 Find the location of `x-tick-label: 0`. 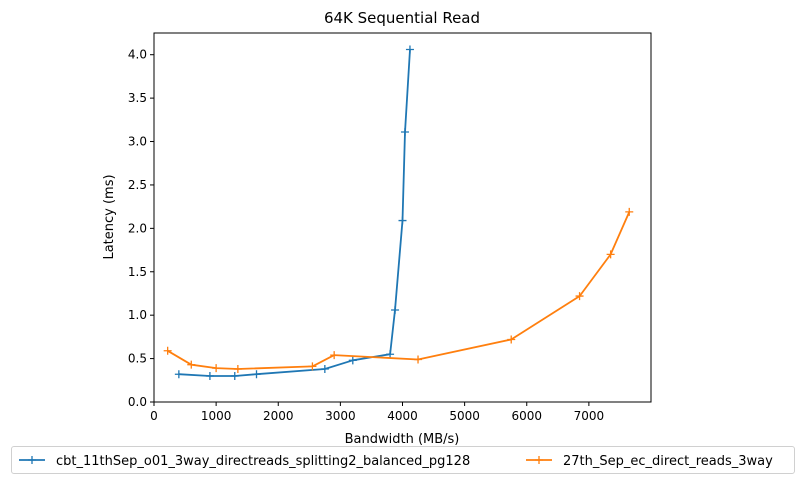

x-tick-label: 0 is located at coordinates (154, 416).